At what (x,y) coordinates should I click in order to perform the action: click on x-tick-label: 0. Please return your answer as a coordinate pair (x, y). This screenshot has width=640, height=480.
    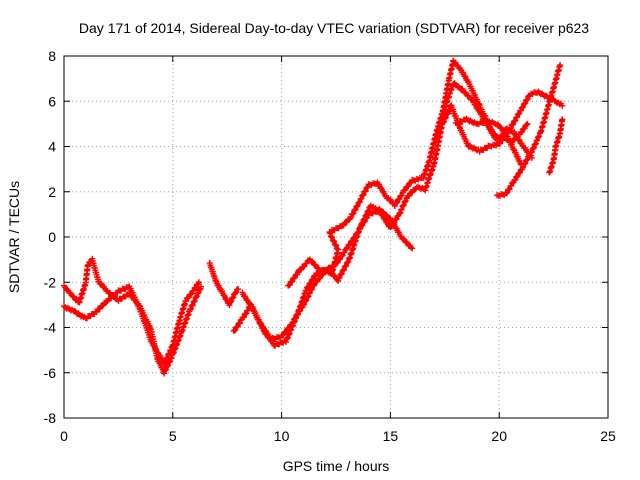
    Looking at the image, I should click on (64, 436).